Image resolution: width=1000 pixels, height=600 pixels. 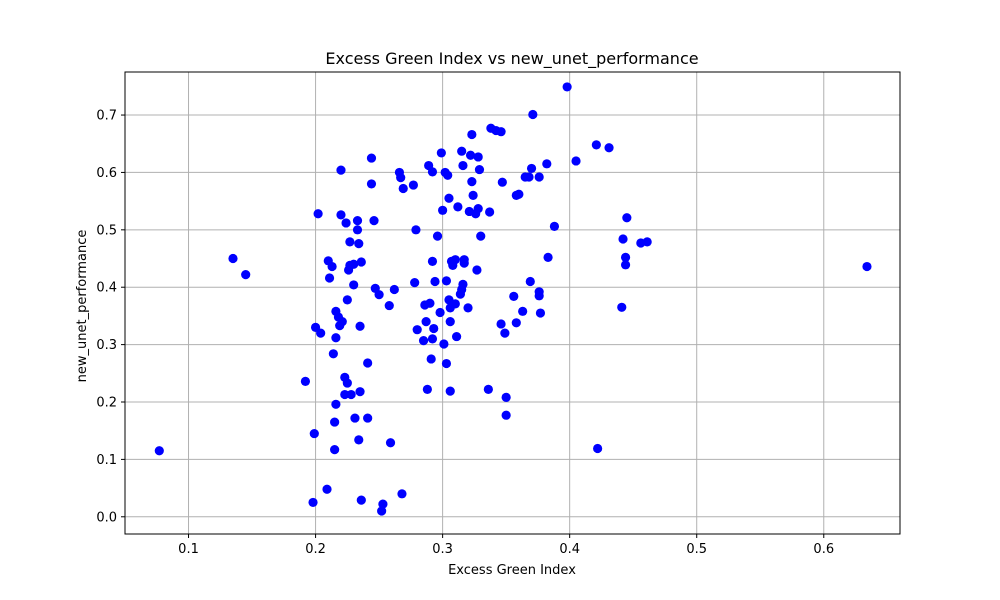 I want to click on y-tick-label: 0.6, so click(x=106, y=173).